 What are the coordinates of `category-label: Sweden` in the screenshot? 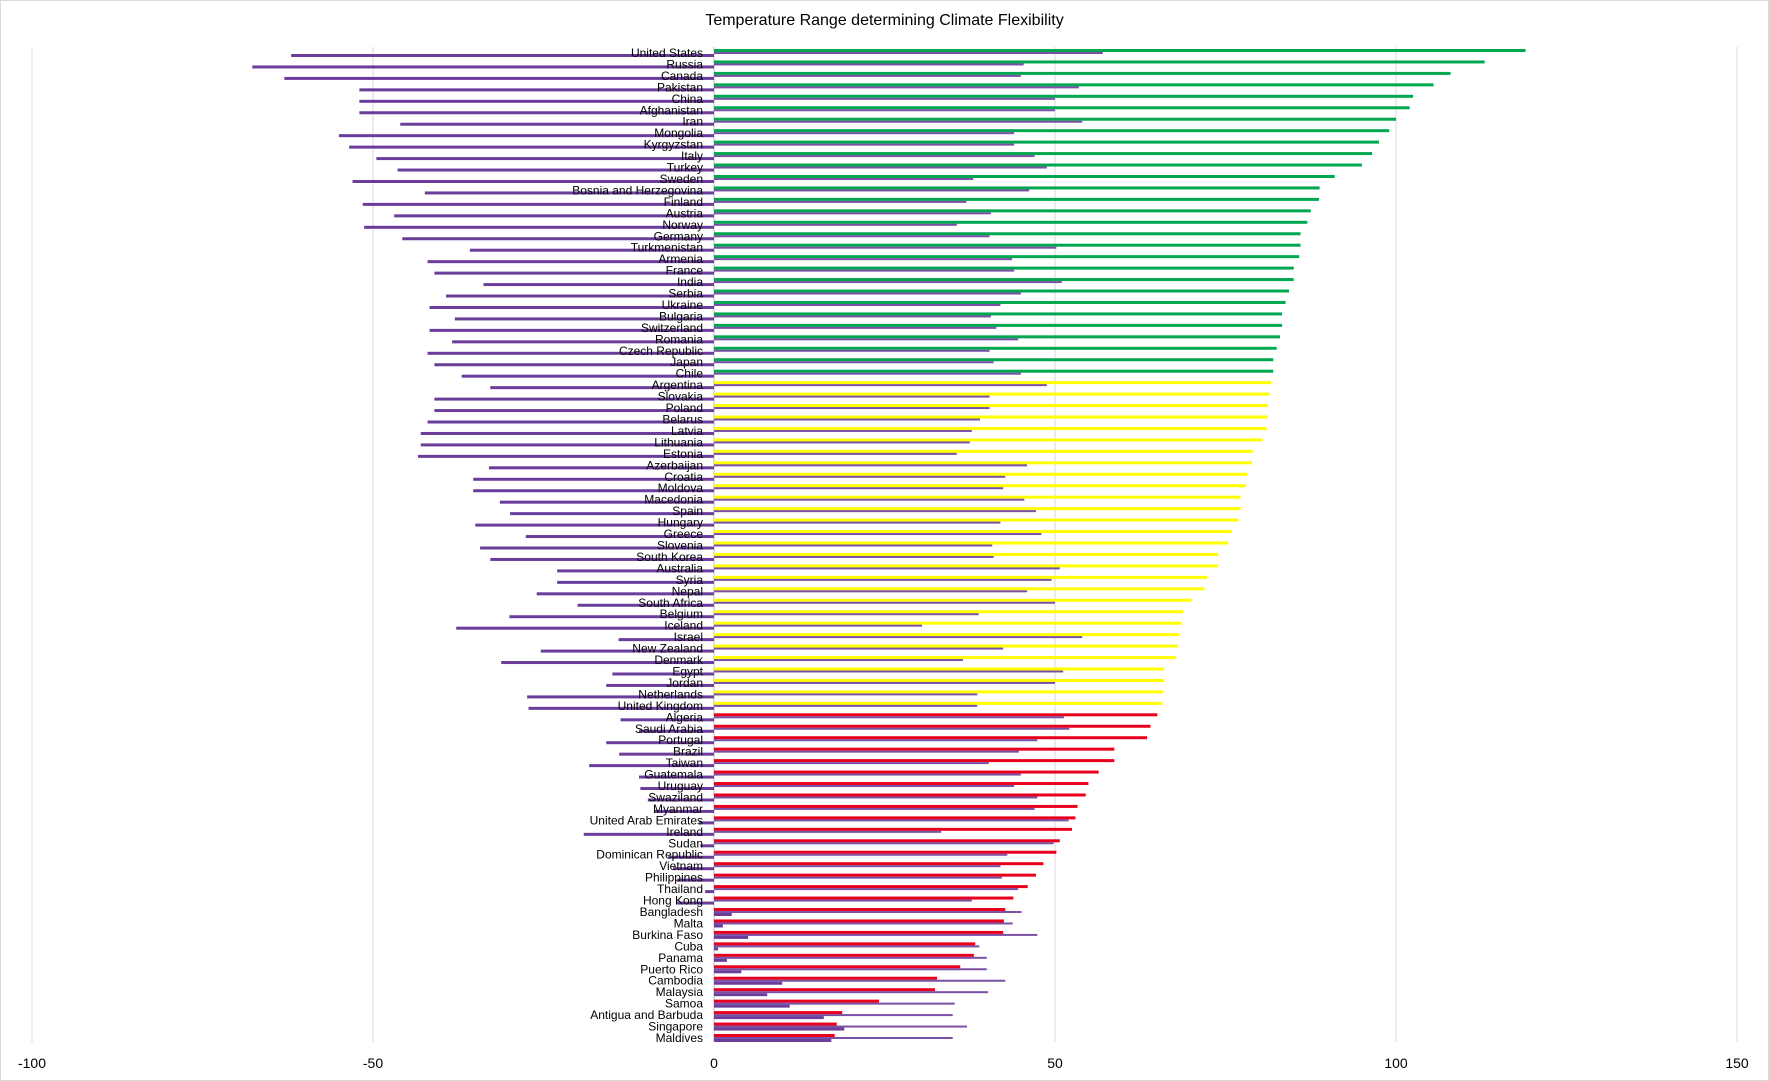 It's located at (681, 179).